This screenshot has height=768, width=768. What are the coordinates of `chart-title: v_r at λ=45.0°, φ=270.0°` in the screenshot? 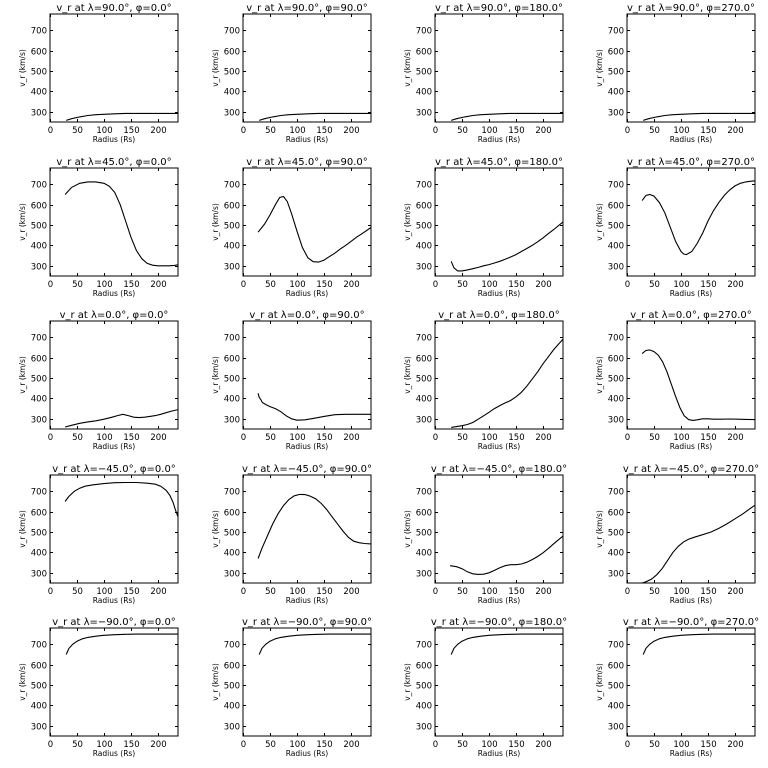 It's located at (691, 162).